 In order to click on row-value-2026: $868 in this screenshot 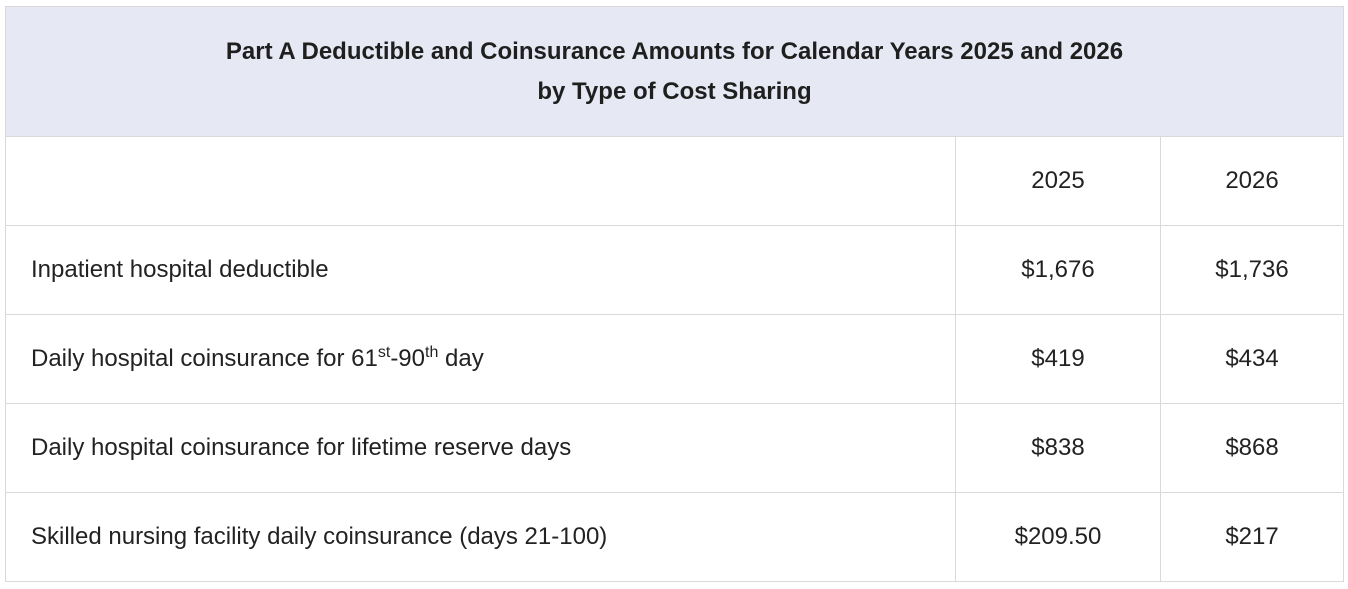, I will do `click(1252, 448)`.